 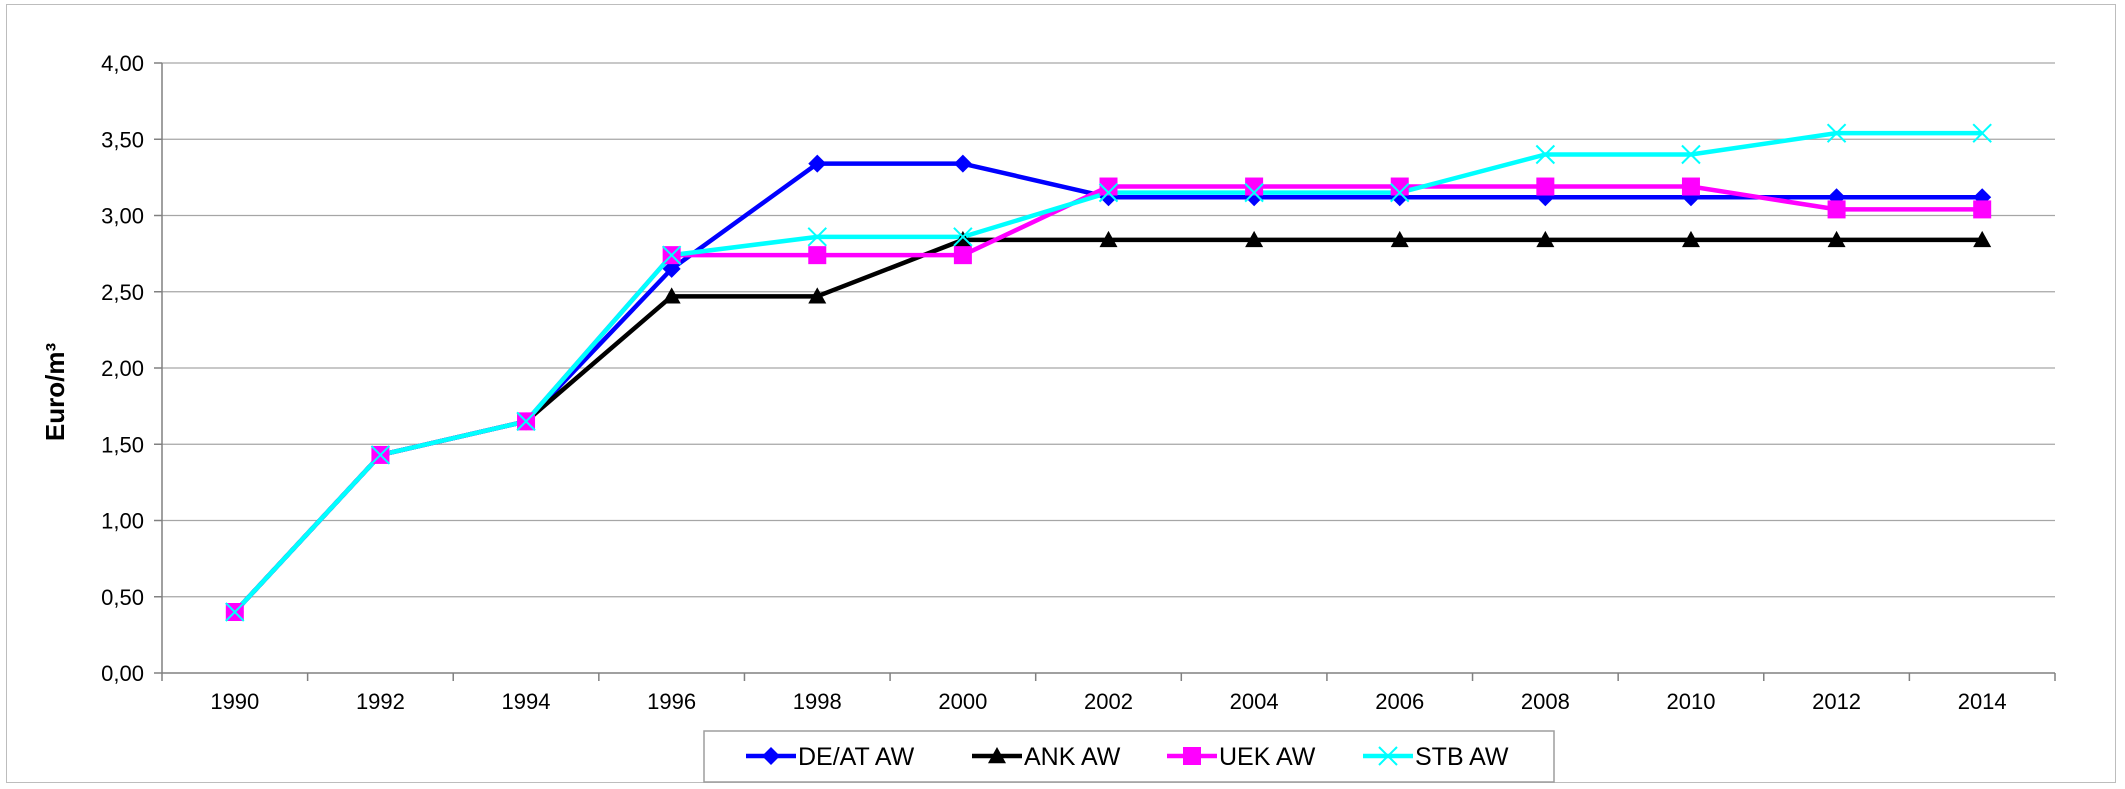 I want to click on x-tick-label: 2002, so click(x=1108, y=701).